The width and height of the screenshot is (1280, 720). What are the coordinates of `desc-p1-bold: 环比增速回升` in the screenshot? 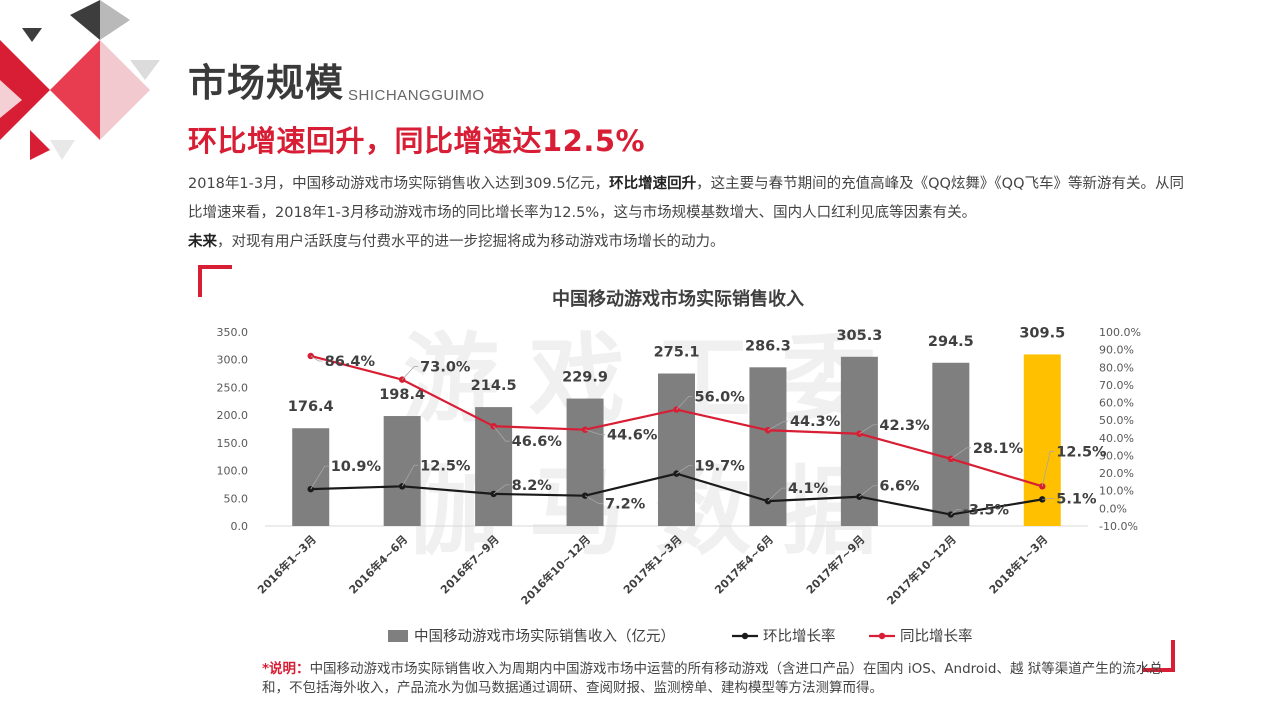 It's located at (653, 184).